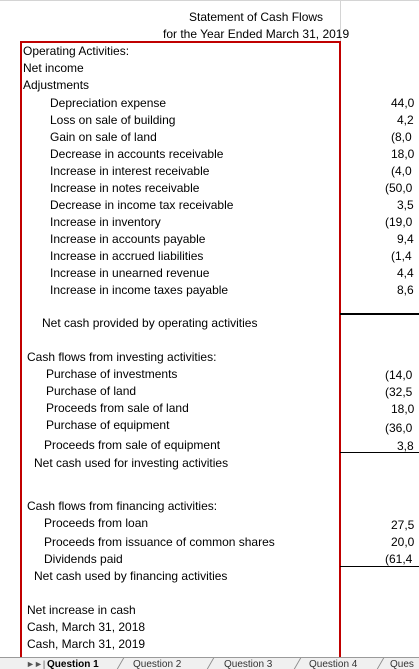 The height and width of the screenshot is (669, 419). Describe the element at coordinates (83, 559) in the screenshot. I see `financing-item-label: Dividends paid` at that location.